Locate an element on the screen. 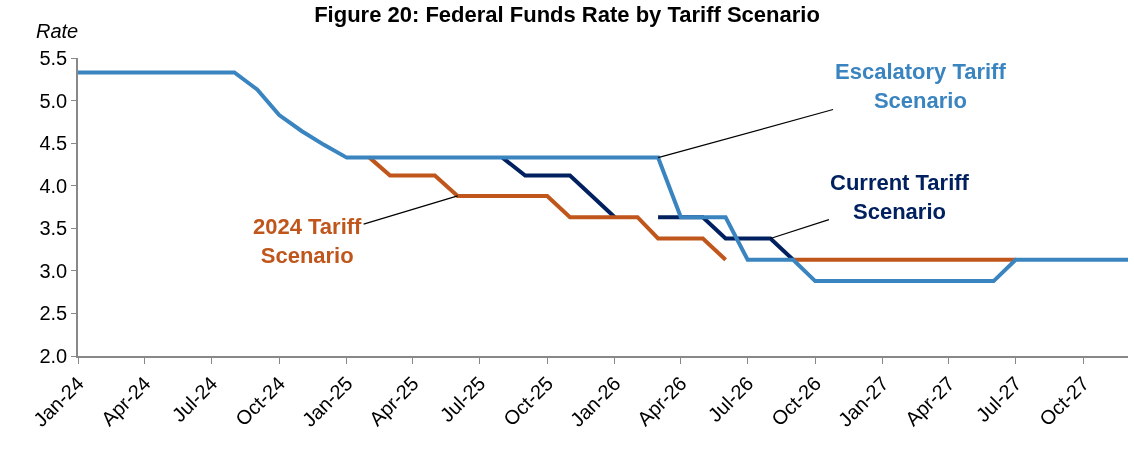  y-tick-label: 2.5 is located at coordinates (53, 313).